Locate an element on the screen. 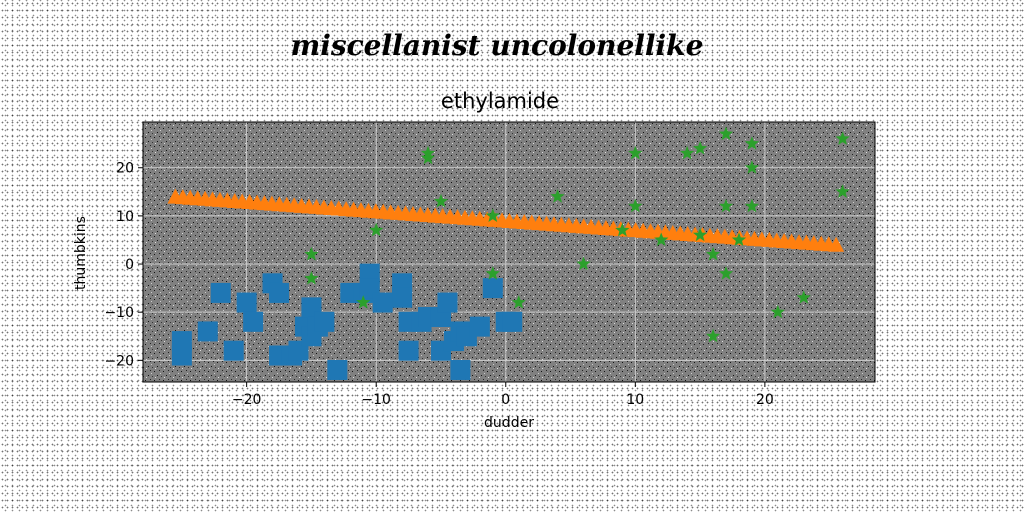  x-tick-label: −20 is located at coordinates (247, 400).